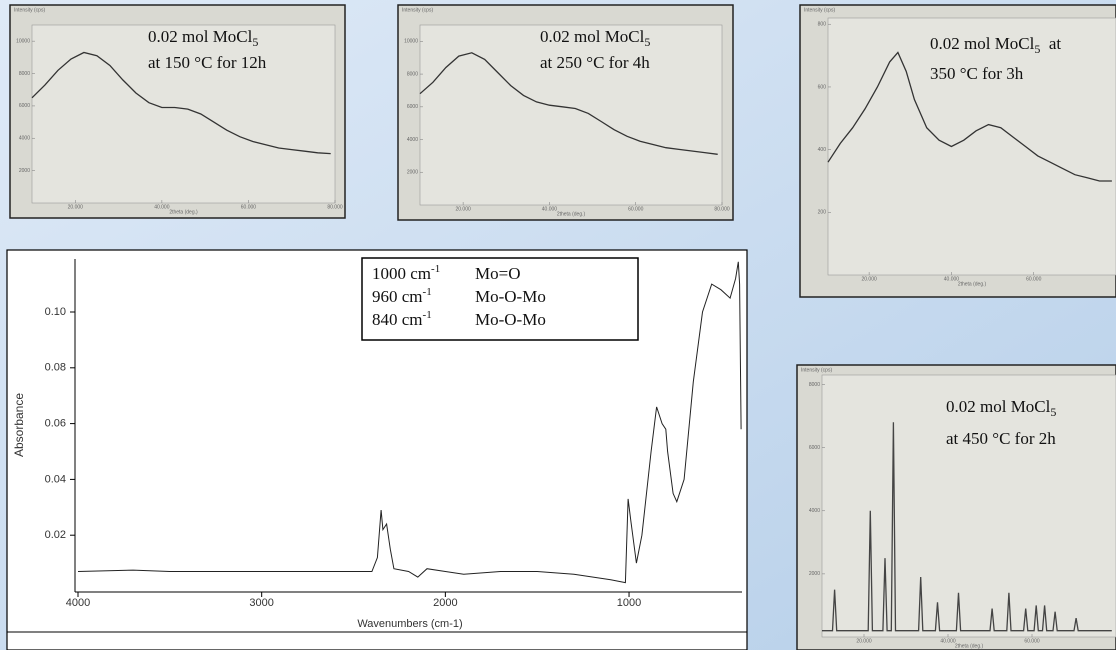 This screenshot has height=650, width=1116. Describe the element at coordinates (822, 25) in the screenshot. I see `y-tick-label: 800` at that location.